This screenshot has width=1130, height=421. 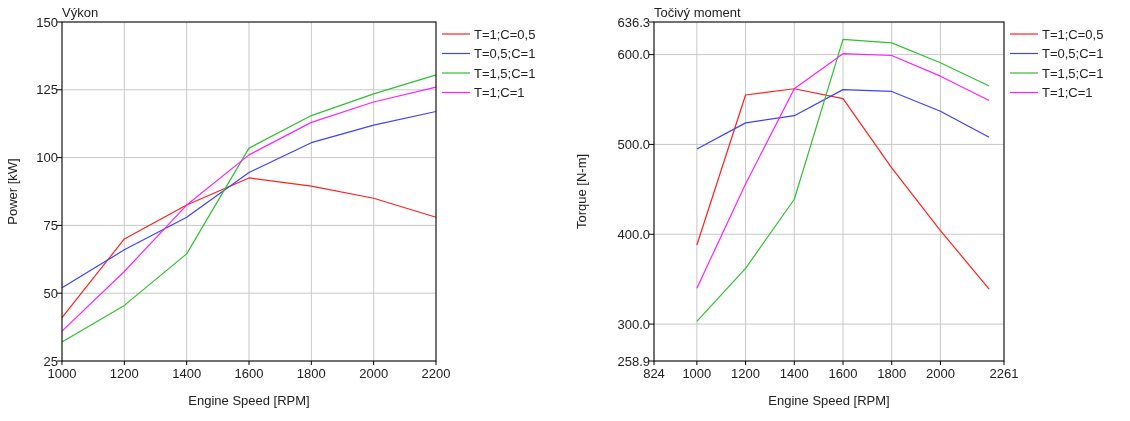 I want to click on y-tick-label: 50, so click(x=50, y=293).